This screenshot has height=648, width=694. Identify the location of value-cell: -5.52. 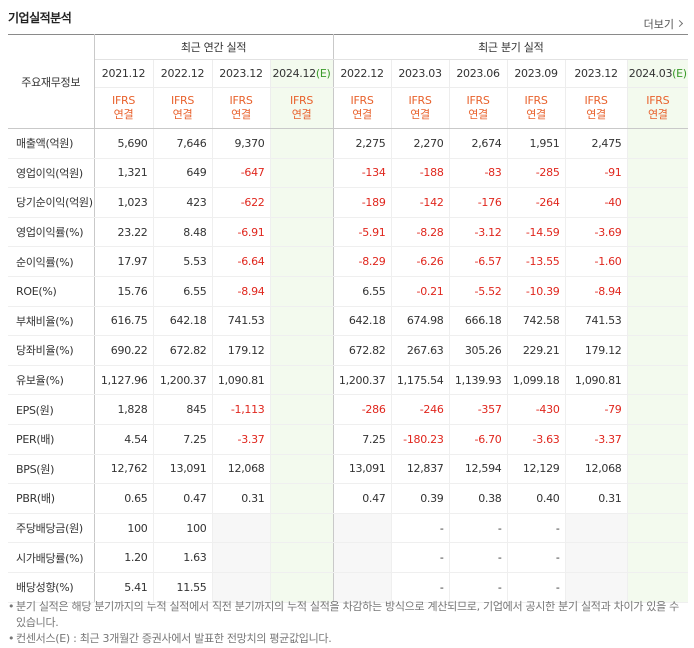
(478, 291).